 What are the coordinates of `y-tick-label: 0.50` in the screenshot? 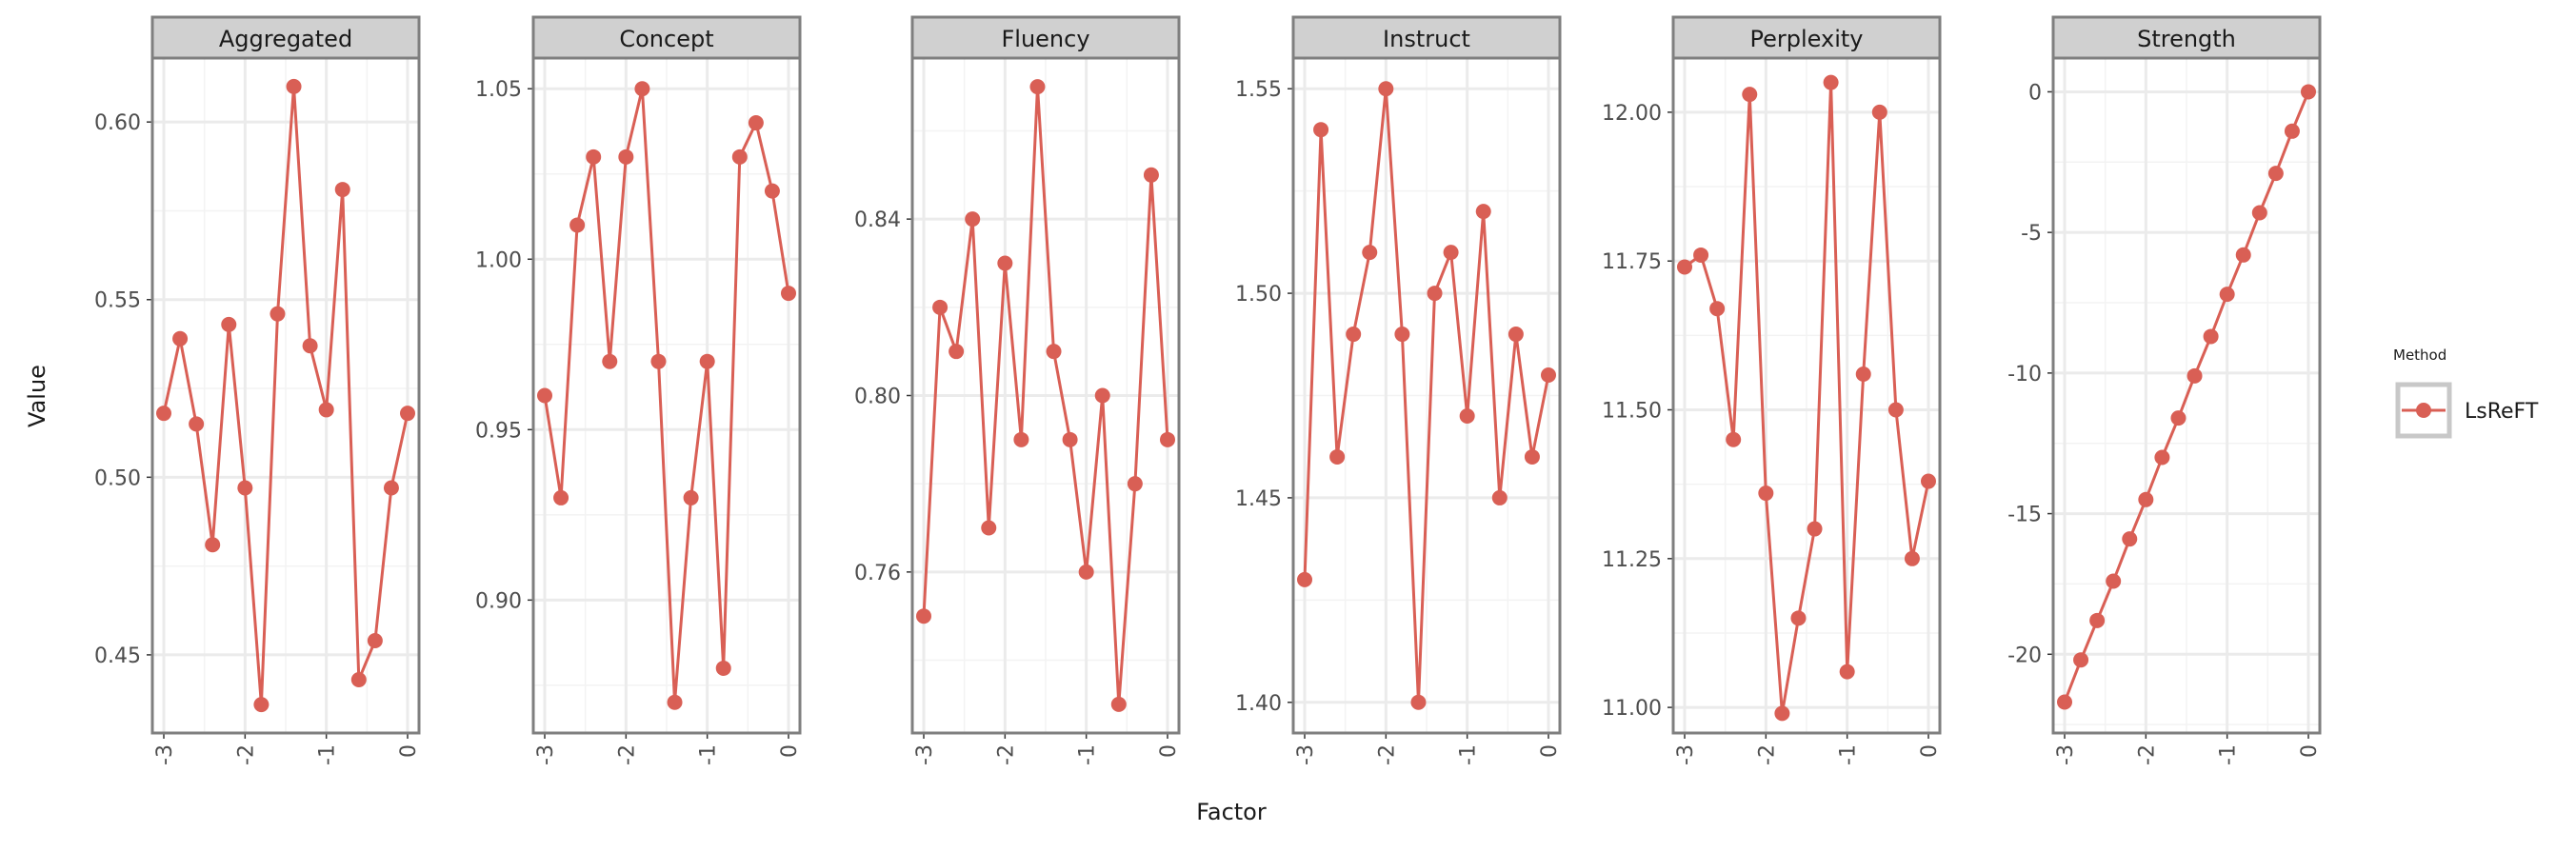 It's located at (118, 478).